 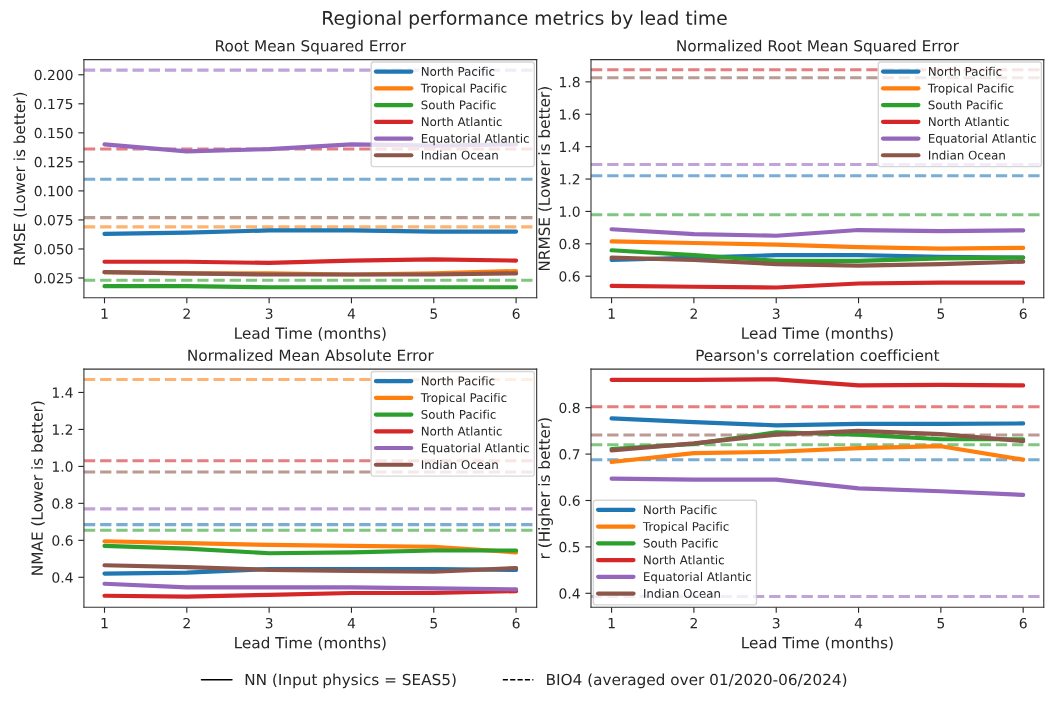 I want to click on text: BIO4 (averaged over 01/2020-06/2024), so click(x=697, y=681).